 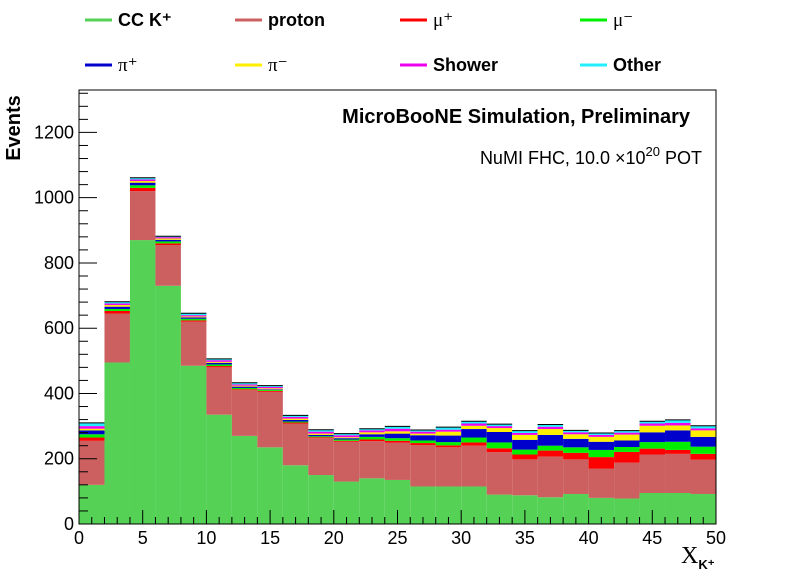 I want to click on chart-subtitle: NuMI FHC, 10.0 ×1020 POT, so click(x=591, y=156).